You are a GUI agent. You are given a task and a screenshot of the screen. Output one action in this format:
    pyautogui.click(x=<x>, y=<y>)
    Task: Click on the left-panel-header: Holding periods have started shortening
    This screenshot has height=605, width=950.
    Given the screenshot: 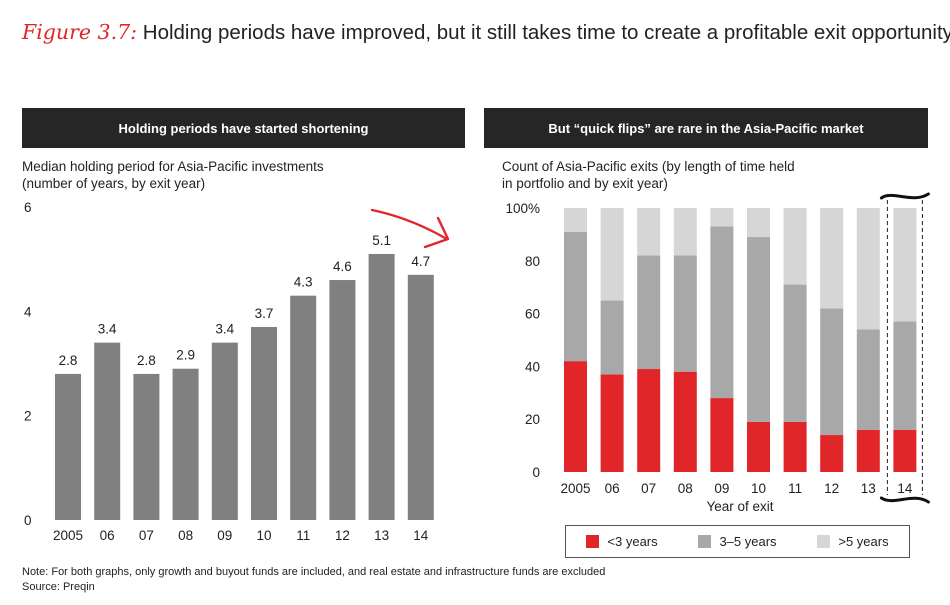 What is the action you would take?
    pyautogui.click(x=243, y=128)
    